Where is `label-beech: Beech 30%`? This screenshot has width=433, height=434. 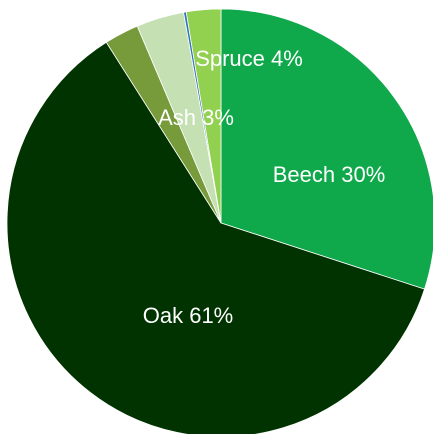 label-beech: Beech 30% is located at coordinates (329, 174).